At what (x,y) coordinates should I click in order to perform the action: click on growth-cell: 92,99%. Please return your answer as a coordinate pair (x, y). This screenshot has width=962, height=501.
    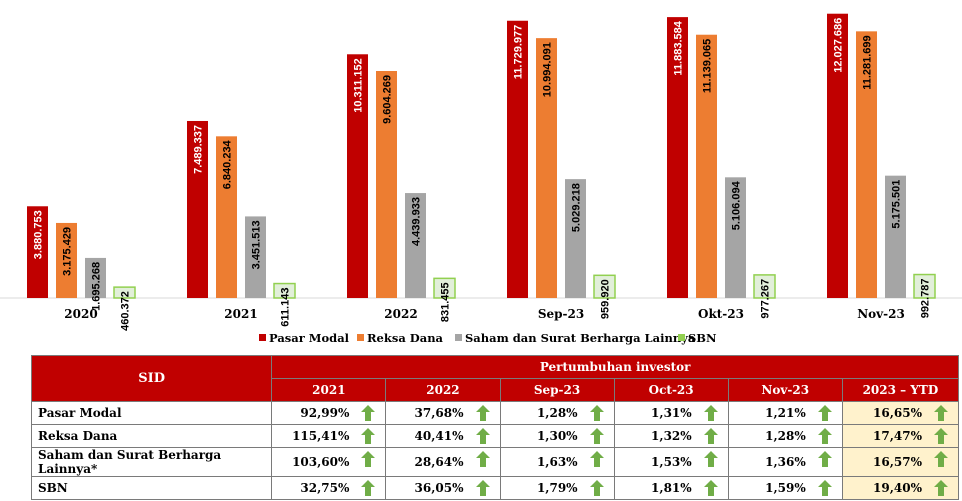
    Looking at the image, I should click on (329, 413).